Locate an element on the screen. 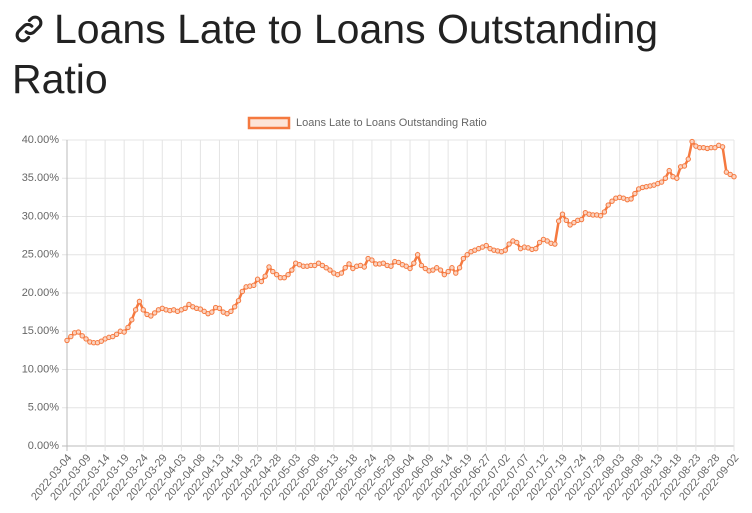 Image resolution: width=752 pixels, height=513 pixels. y-tick-label: 30.00% is located at coordinates (41, 216).